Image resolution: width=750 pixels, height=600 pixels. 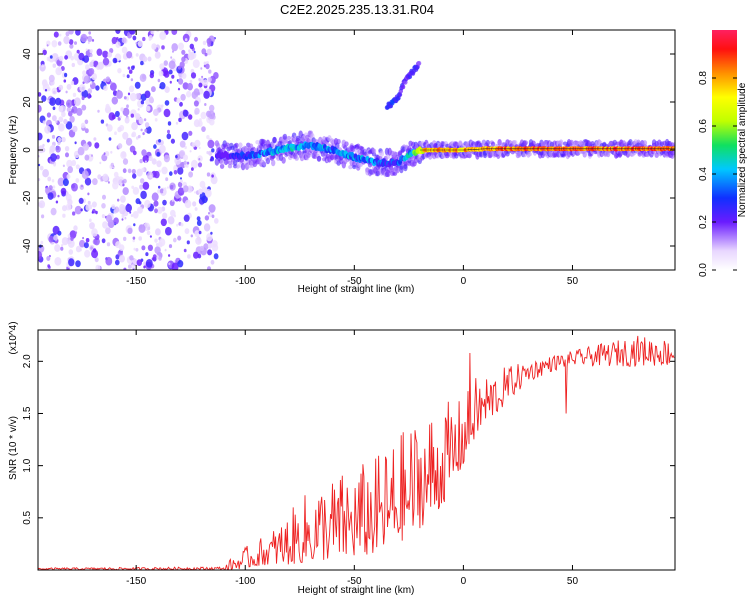 What do you see at coordinates (354, 281) in the screenshot?
I see `x-tick-label: -50` at bounding box center [354, 281].